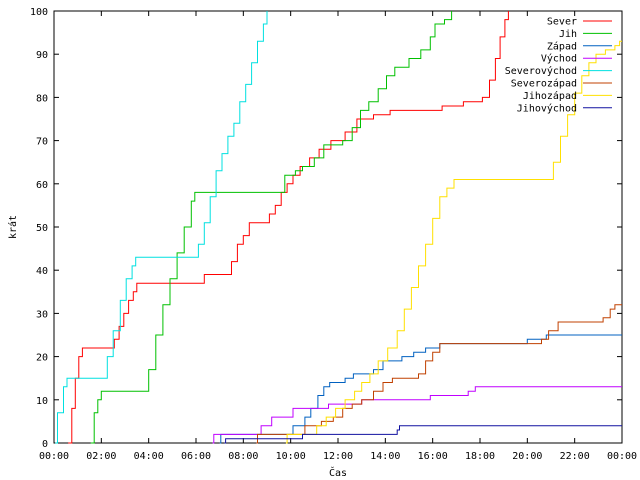 The image size is (640, 480). What do you see at coordinates (42, 55) in the screenshot?
I see `y-tick-label: 90` at bounding box center [42, 55].